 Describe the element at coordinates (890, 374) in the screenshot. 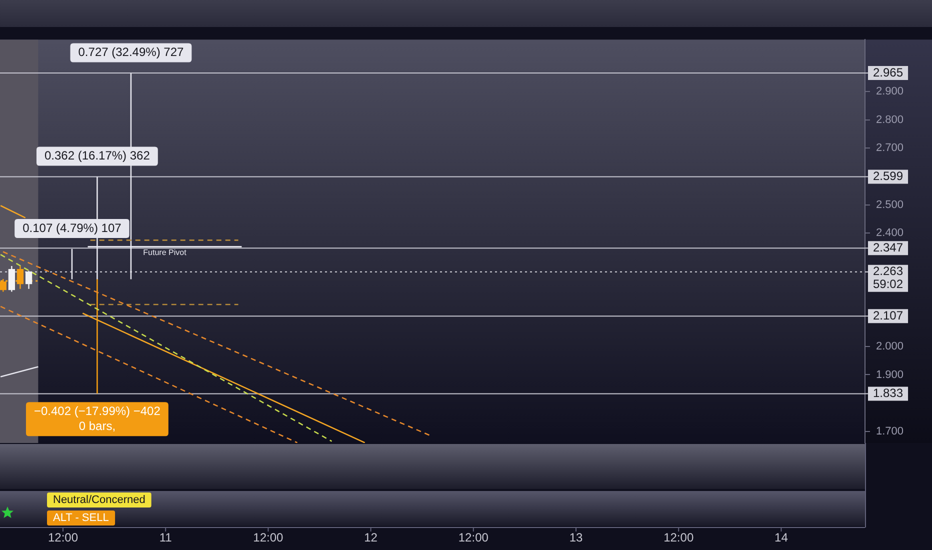

I see `y-tick-label: 1.900` at that location.